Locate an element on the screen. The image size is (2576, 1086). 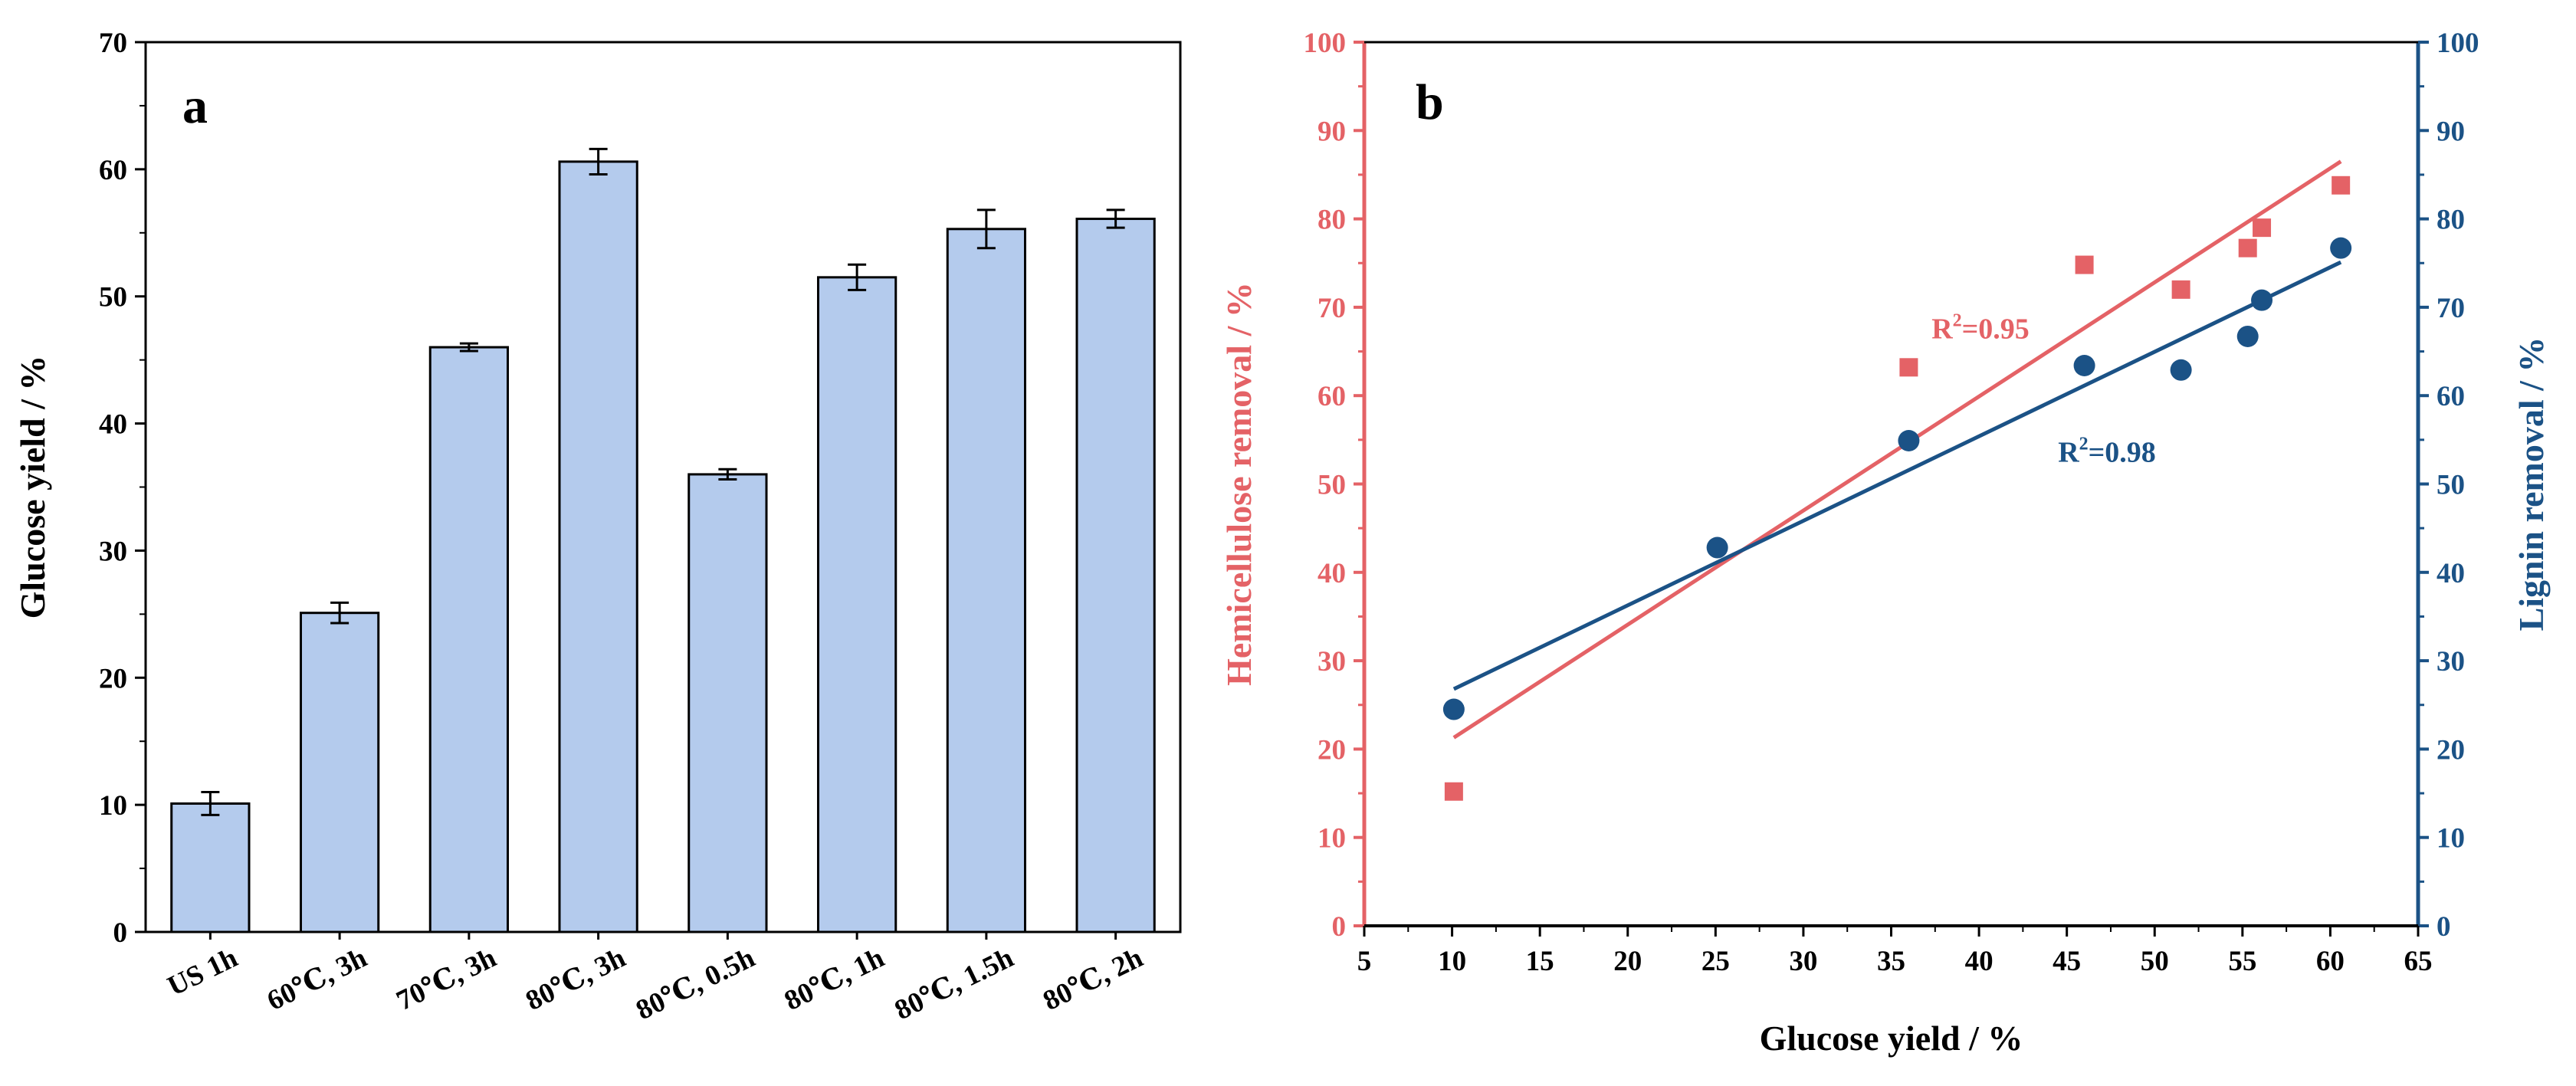
x-tick-label: 20 is located at coordinates (1627, 962).